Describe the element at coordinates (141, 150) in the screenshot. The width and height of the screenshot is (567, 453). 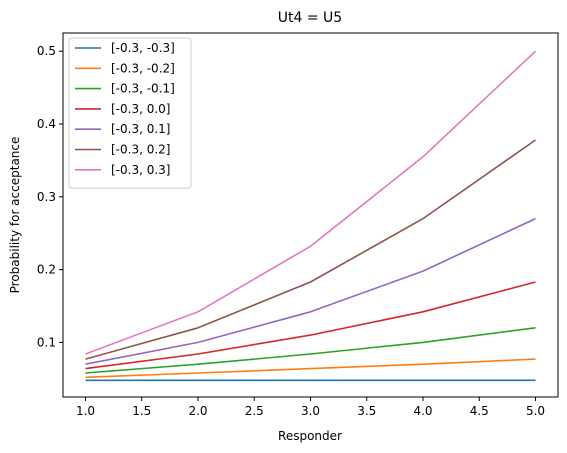
I see `legend-label: [-0.3, 0.2]` at that location.